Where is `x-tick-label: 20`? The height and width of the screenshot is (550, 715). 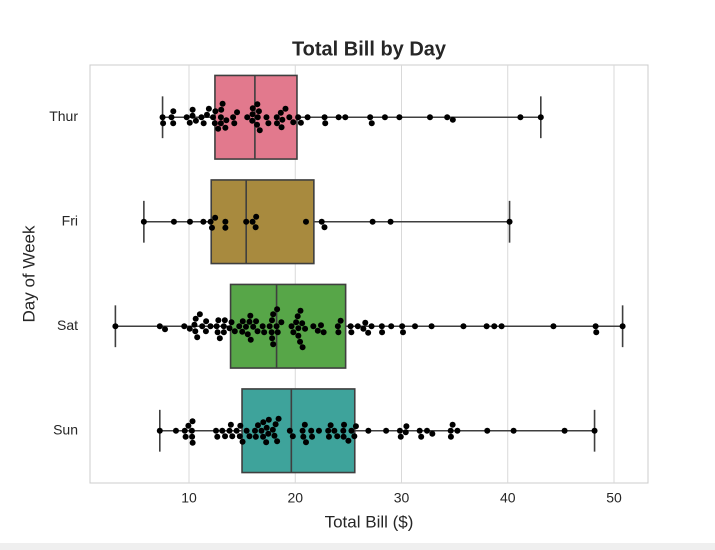
x-tick-label: 20 is located at coordinates (295, 498).